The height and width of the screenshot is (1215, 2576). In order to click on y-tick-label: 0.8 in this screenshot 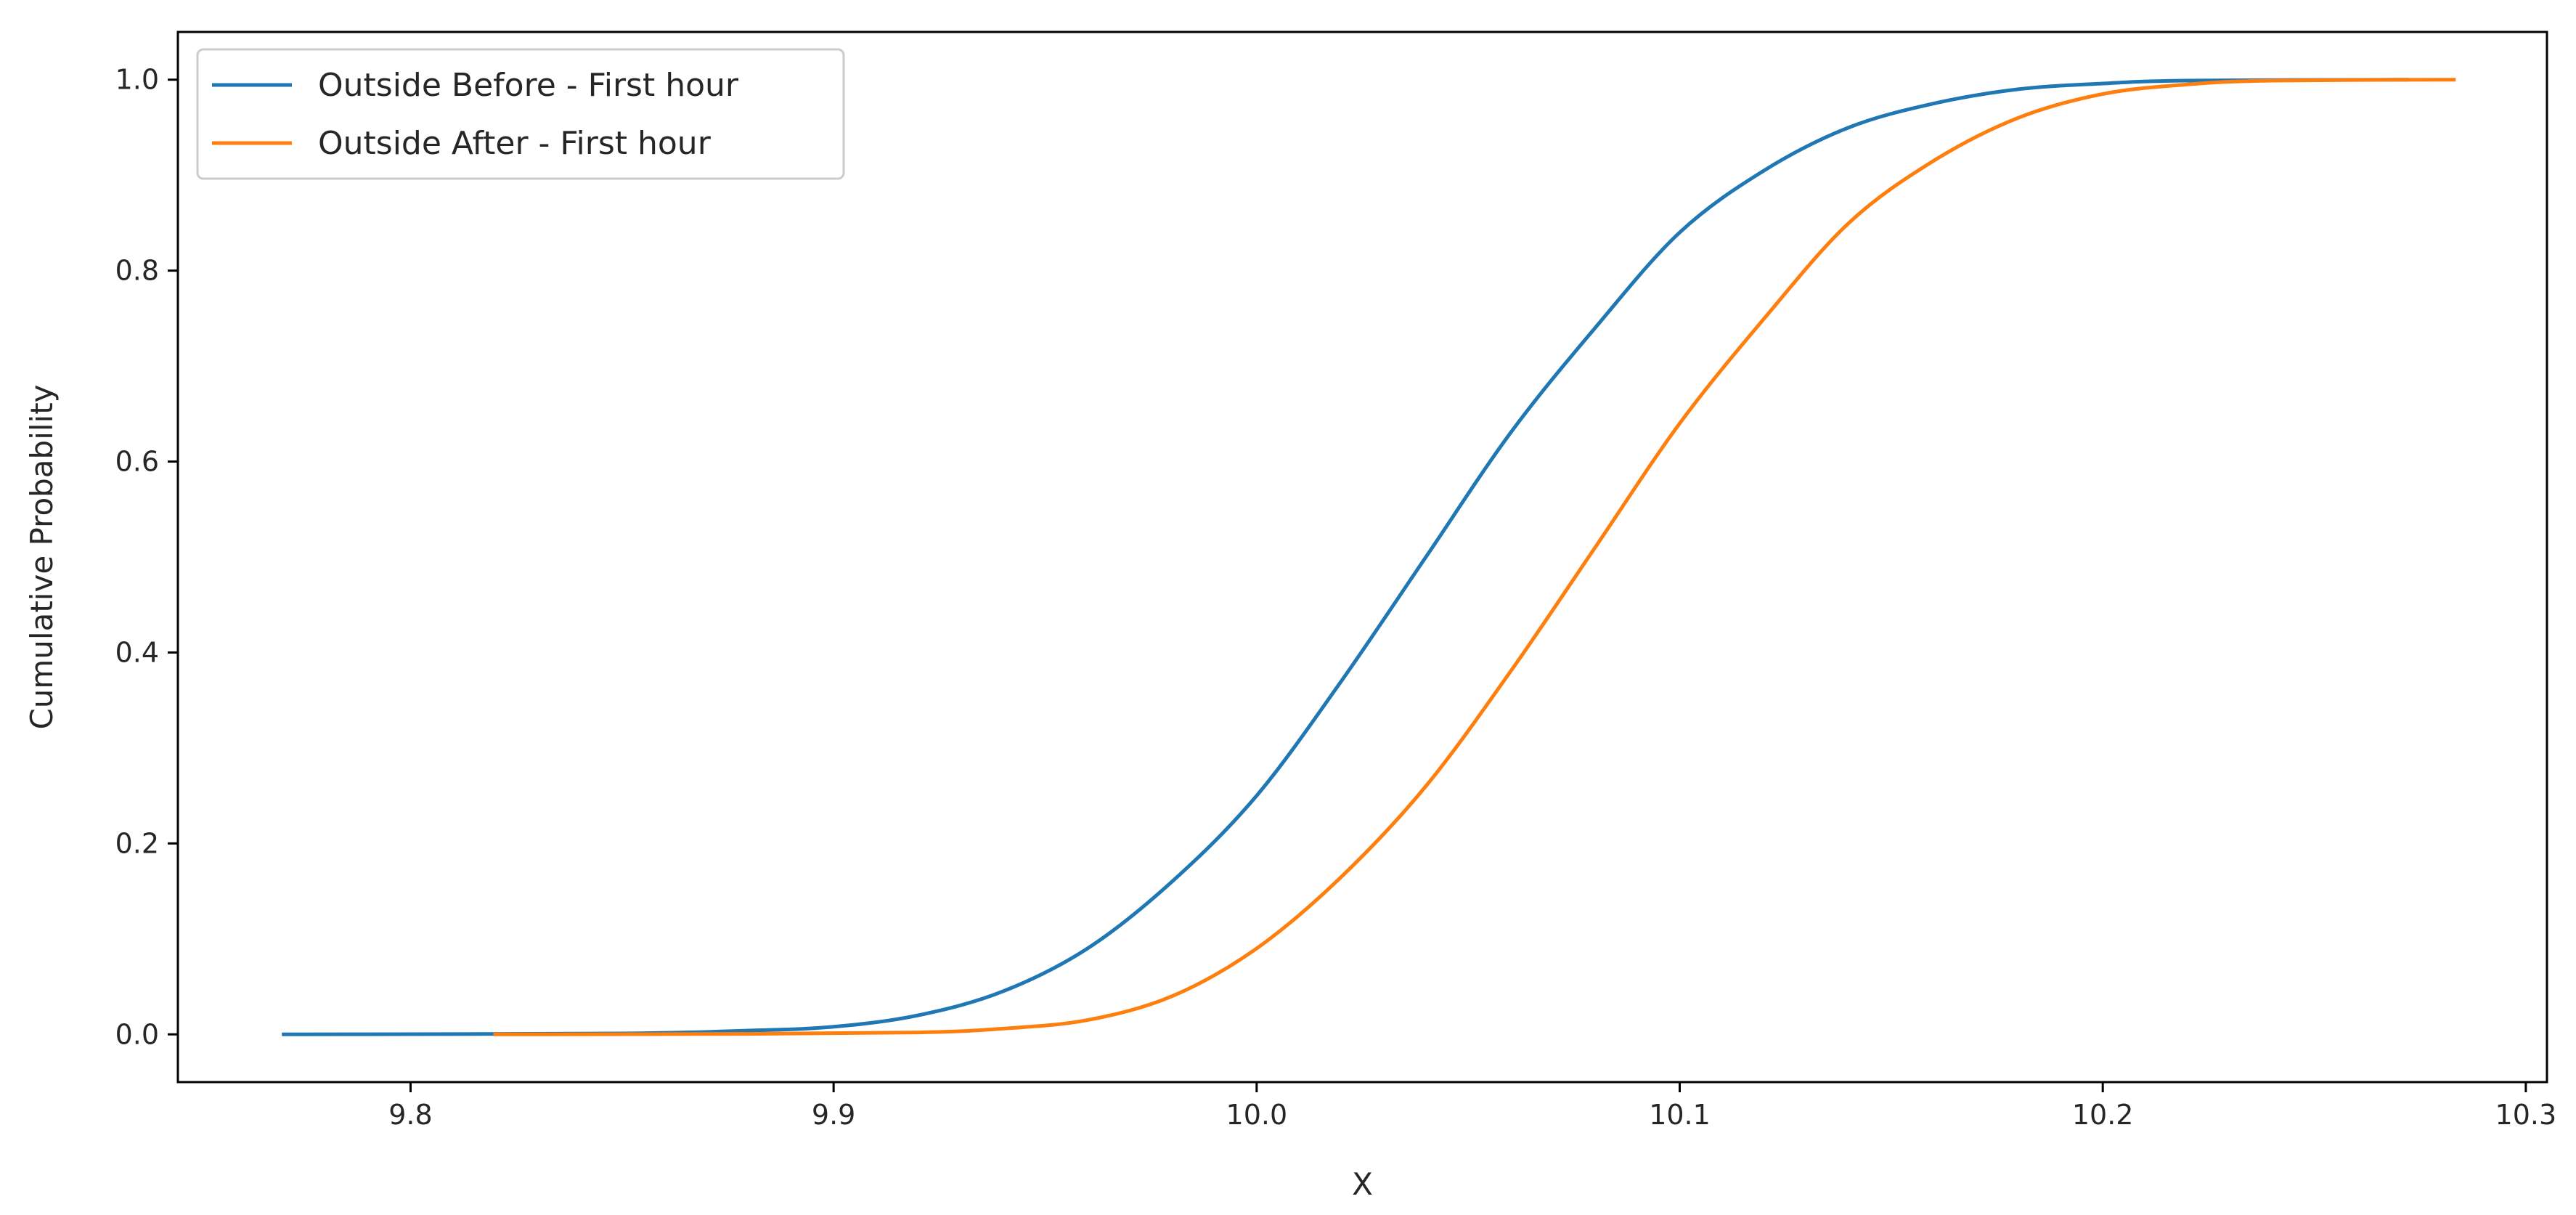, I will do `click(137, 271)`.